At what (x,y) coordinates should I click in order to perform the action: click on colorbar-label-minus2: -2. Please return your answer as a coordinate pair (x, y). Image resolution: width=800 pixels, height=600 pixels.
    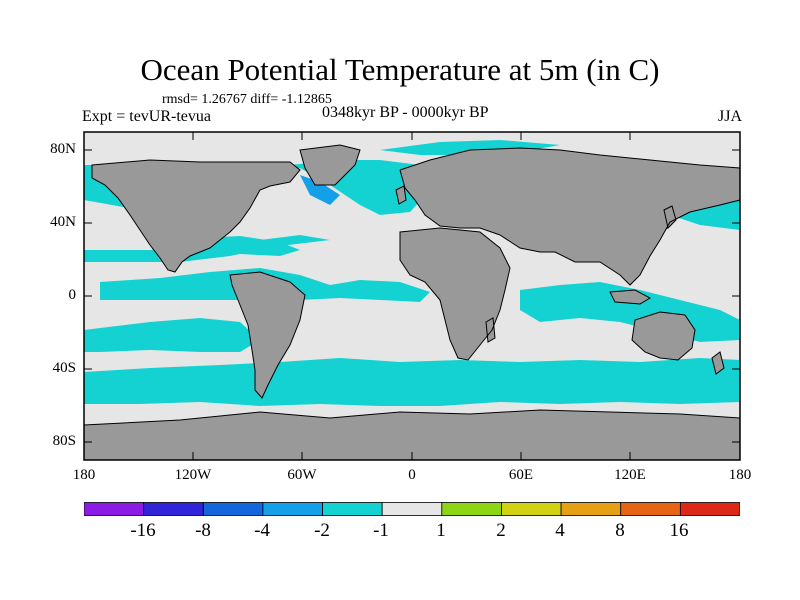
    Looking at the image, I should click on (322, 530).